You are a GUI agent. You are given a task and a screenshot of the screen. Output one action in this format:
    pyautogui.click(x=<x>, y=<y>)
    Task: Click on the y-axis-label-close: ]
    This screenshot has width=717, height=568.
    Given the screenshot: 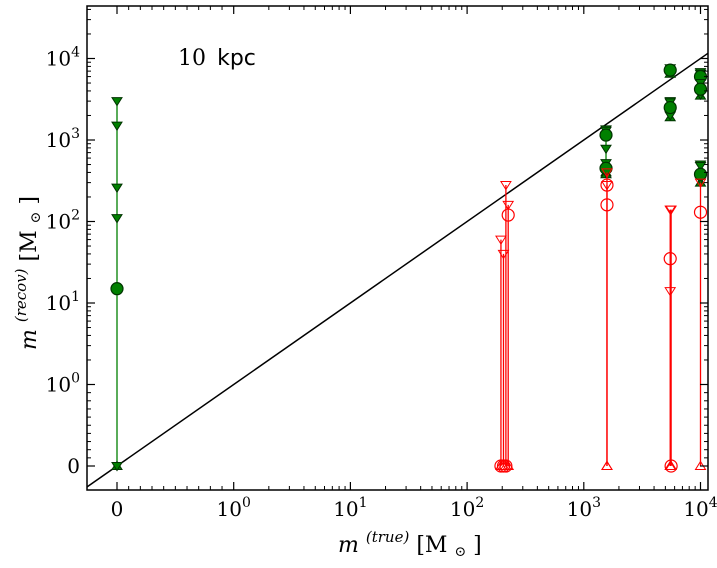 What is the action you would take?
    pyautogui.click(x=29, y=200)
    